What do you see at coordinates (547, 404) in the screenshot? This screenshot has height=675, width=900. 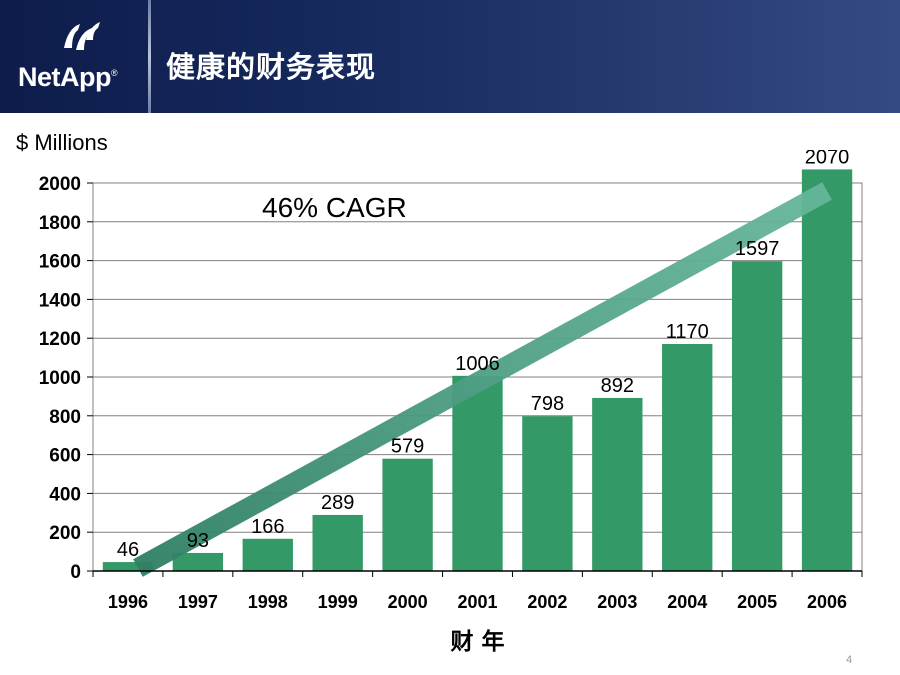 I see `data-label: 798` at bounding box center [547, 404].